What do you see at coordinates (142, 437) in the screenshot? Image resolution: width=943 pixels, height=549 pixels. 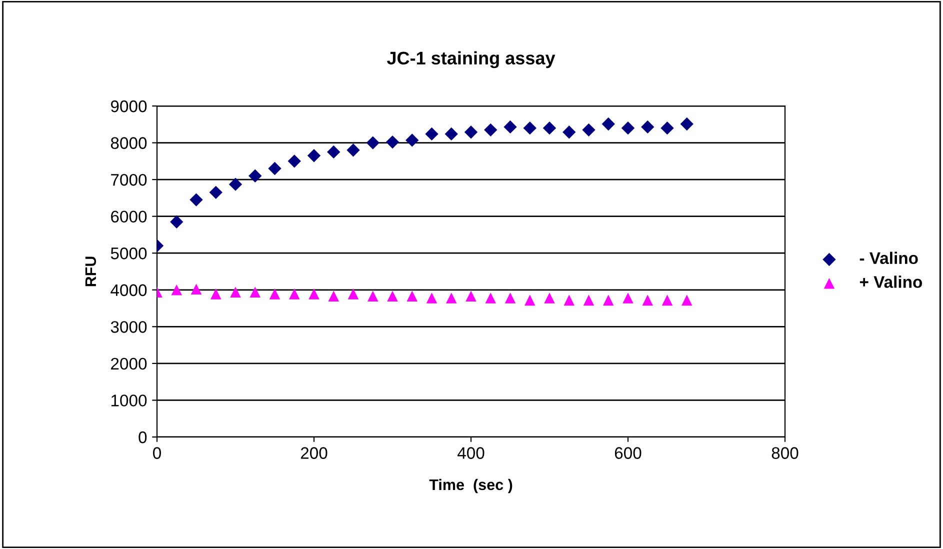 I see `y-tick-label: 0` at bounding box center [142, 437].